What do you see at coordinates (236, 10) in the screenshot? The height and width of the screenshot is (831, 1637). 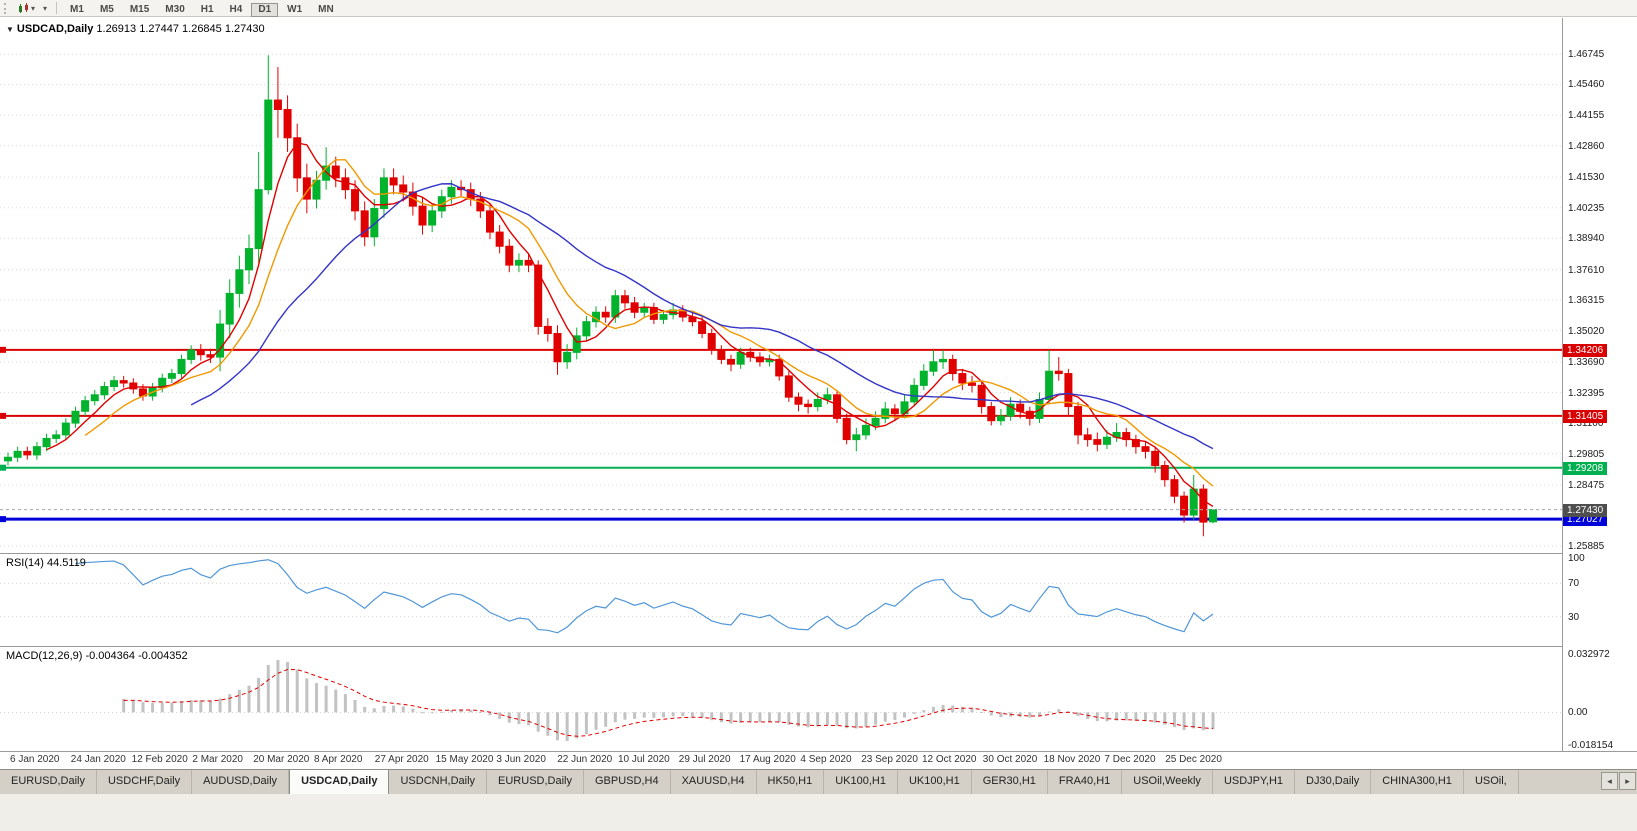 I see `timeframe-h4-button: H4` at bounding box center [236, 10].